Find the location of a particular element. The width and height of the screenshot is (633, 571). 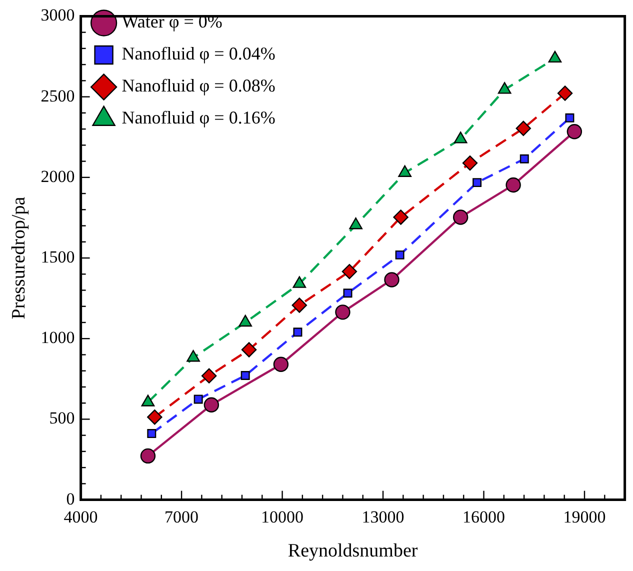

x-tick-label: 16000 is located at coordinates (484, 516).